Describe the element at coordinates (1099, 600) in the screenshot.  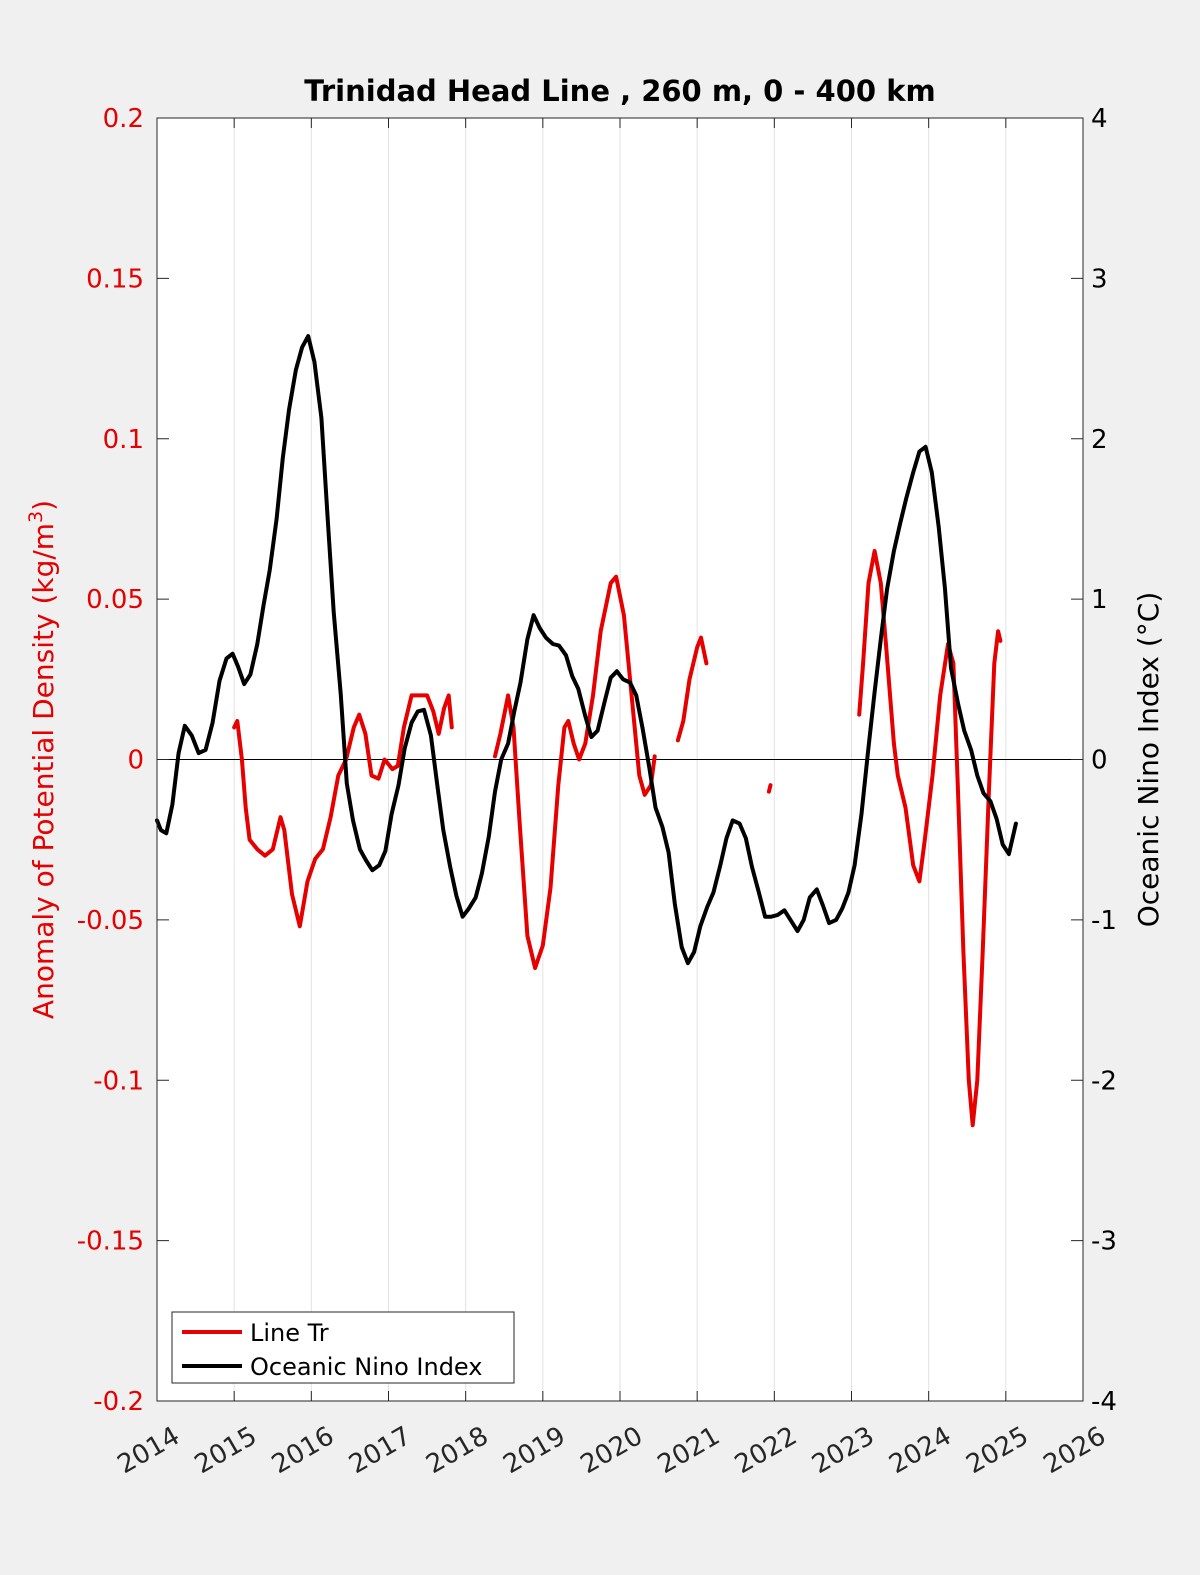
I see `y-right-tick-label: 1` at that location.